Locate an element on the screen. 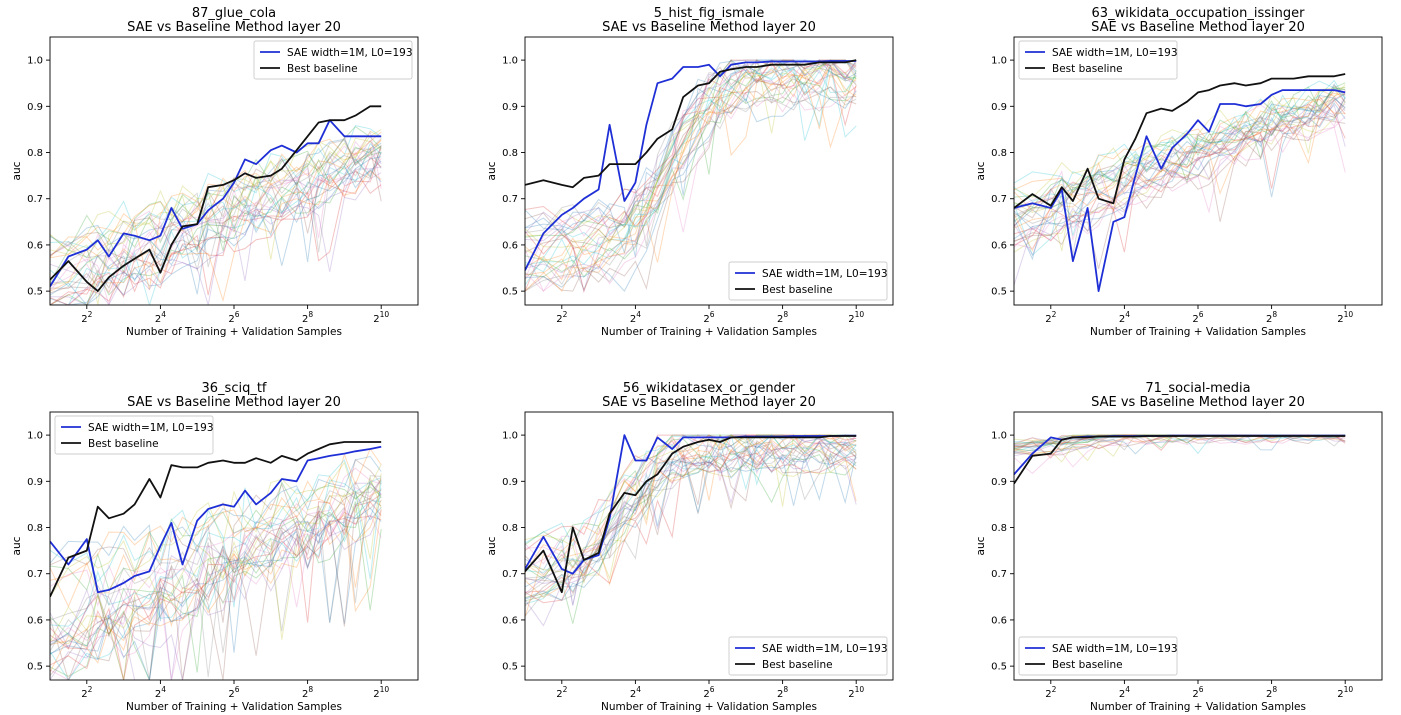 The width and height of the screenshot is (1401, 715). y-tick-label: 0.7 is located at coordinates (510, 574).